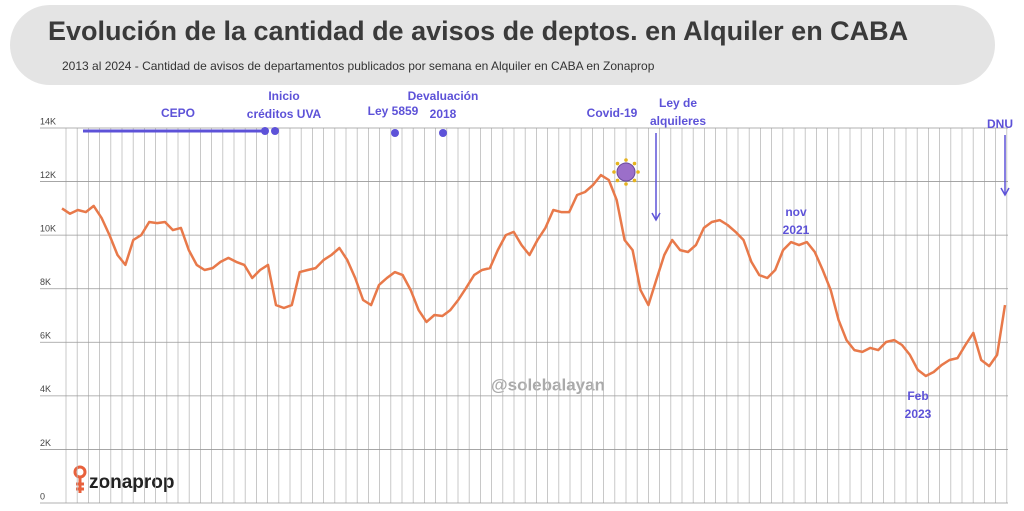 The height and width of the screenshot is (511, 1024). What do you see at coordinates (548, 384) in the screenshot?
I see `watermark: @solebalayan` at bounding box center [548, 384].